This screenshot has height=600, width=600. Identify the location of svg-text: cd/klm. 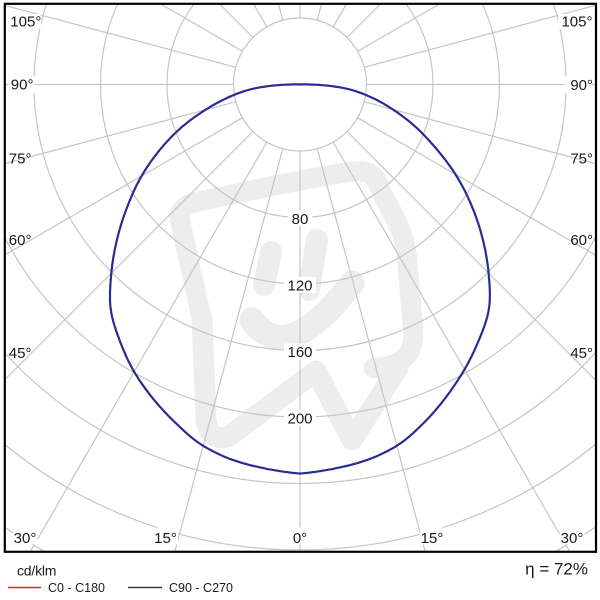
(36, 571).